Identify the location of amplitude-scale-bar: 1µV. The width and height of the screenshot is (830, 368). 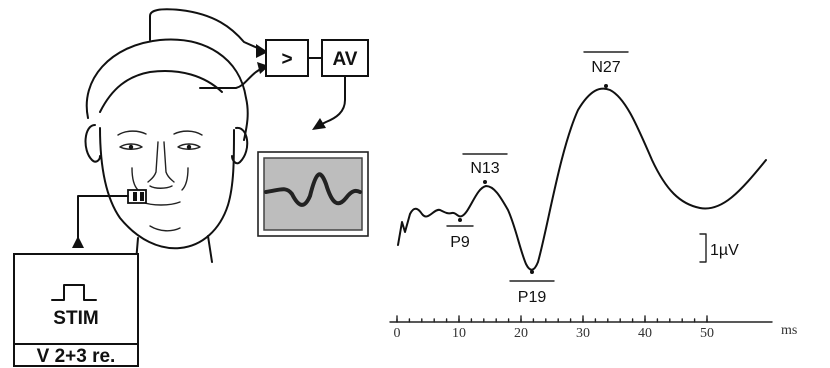
(719, 248).